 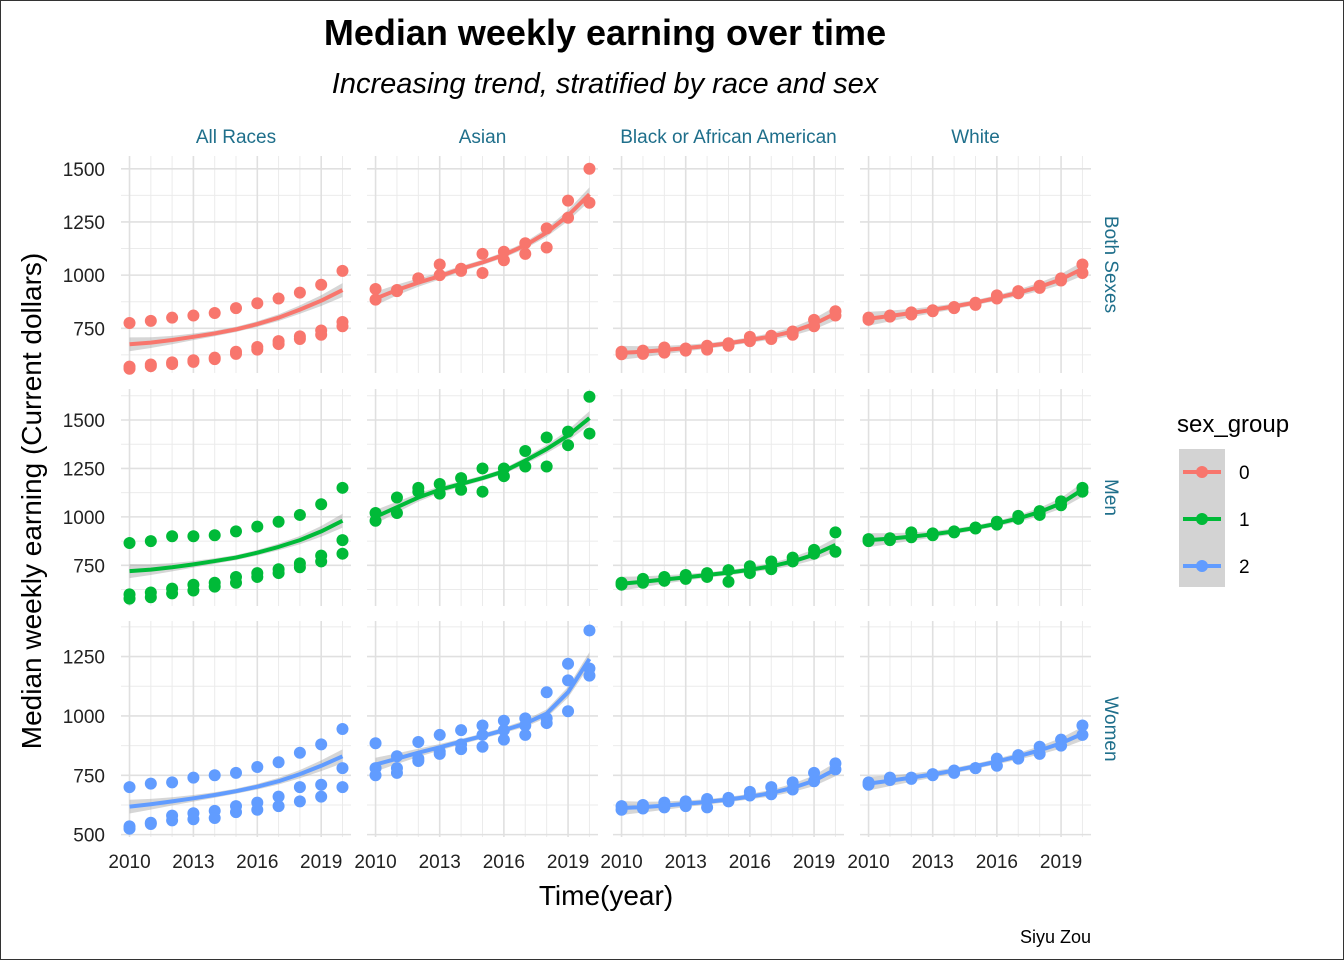 I want to click on x-axis-label: Time(year), so click(x=606, y=895).